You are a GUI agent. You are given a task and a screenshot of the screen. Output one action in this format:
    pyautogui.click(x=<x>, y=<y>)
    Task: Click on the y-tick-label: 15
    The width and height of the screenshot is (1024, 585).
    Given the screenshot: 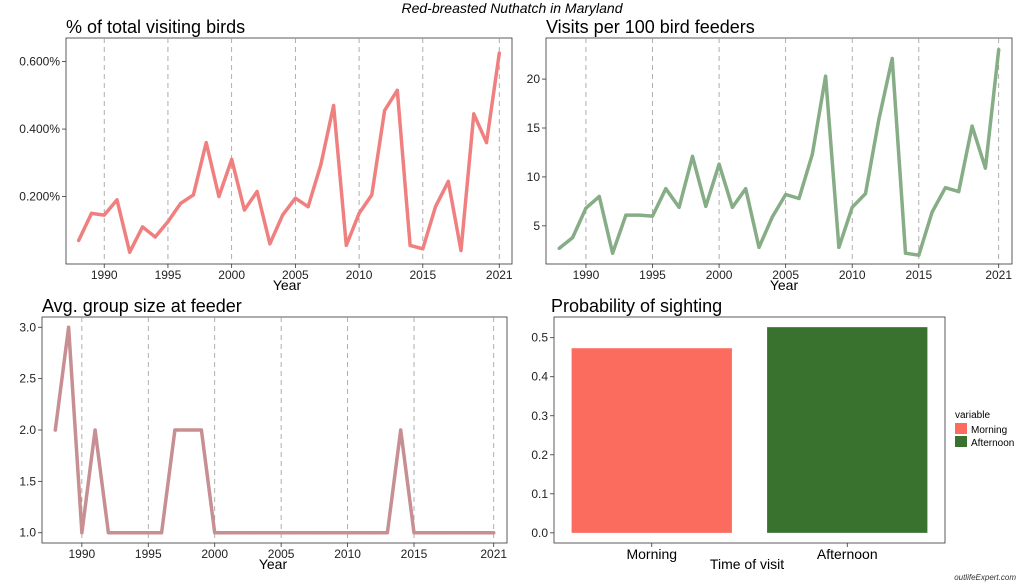 What is the action you would take?
    pyautogui.click(x=534, y=128)
    